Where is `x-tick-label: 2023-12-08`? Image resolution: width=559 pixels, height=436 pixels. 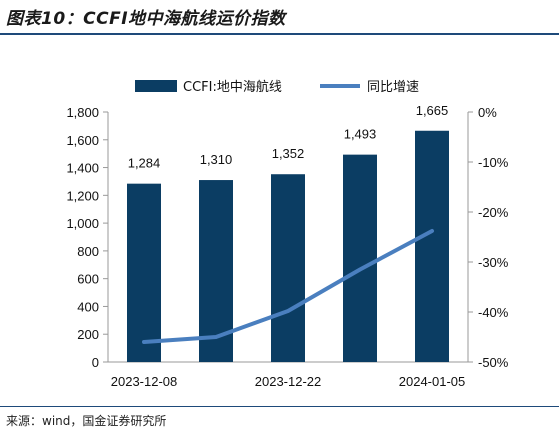
x-tick-label: 2023-12-08 is located at coordinates (144, 381).